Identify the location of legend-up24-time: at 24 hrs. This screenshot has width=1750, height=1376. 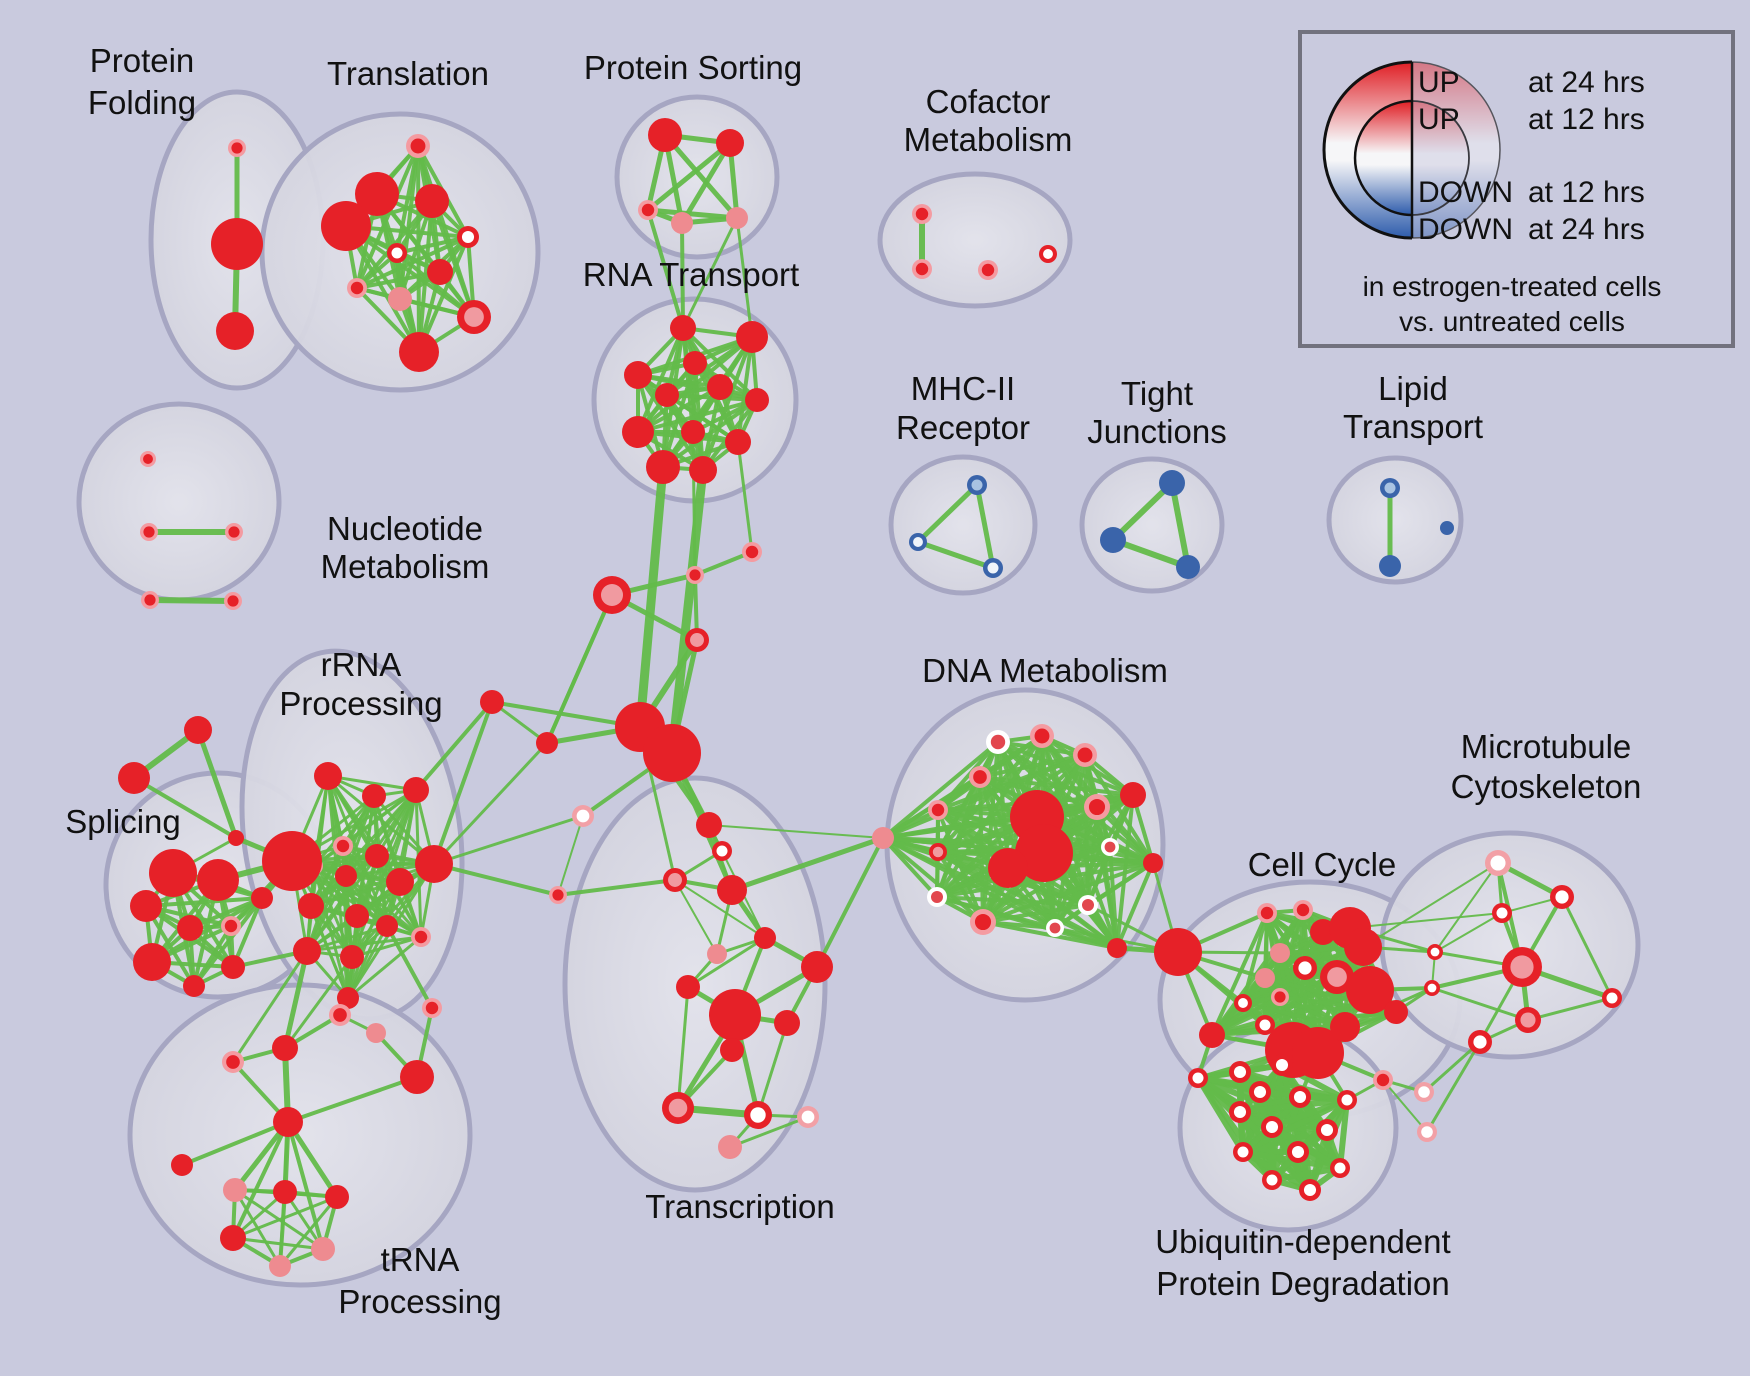
(1586, 82).